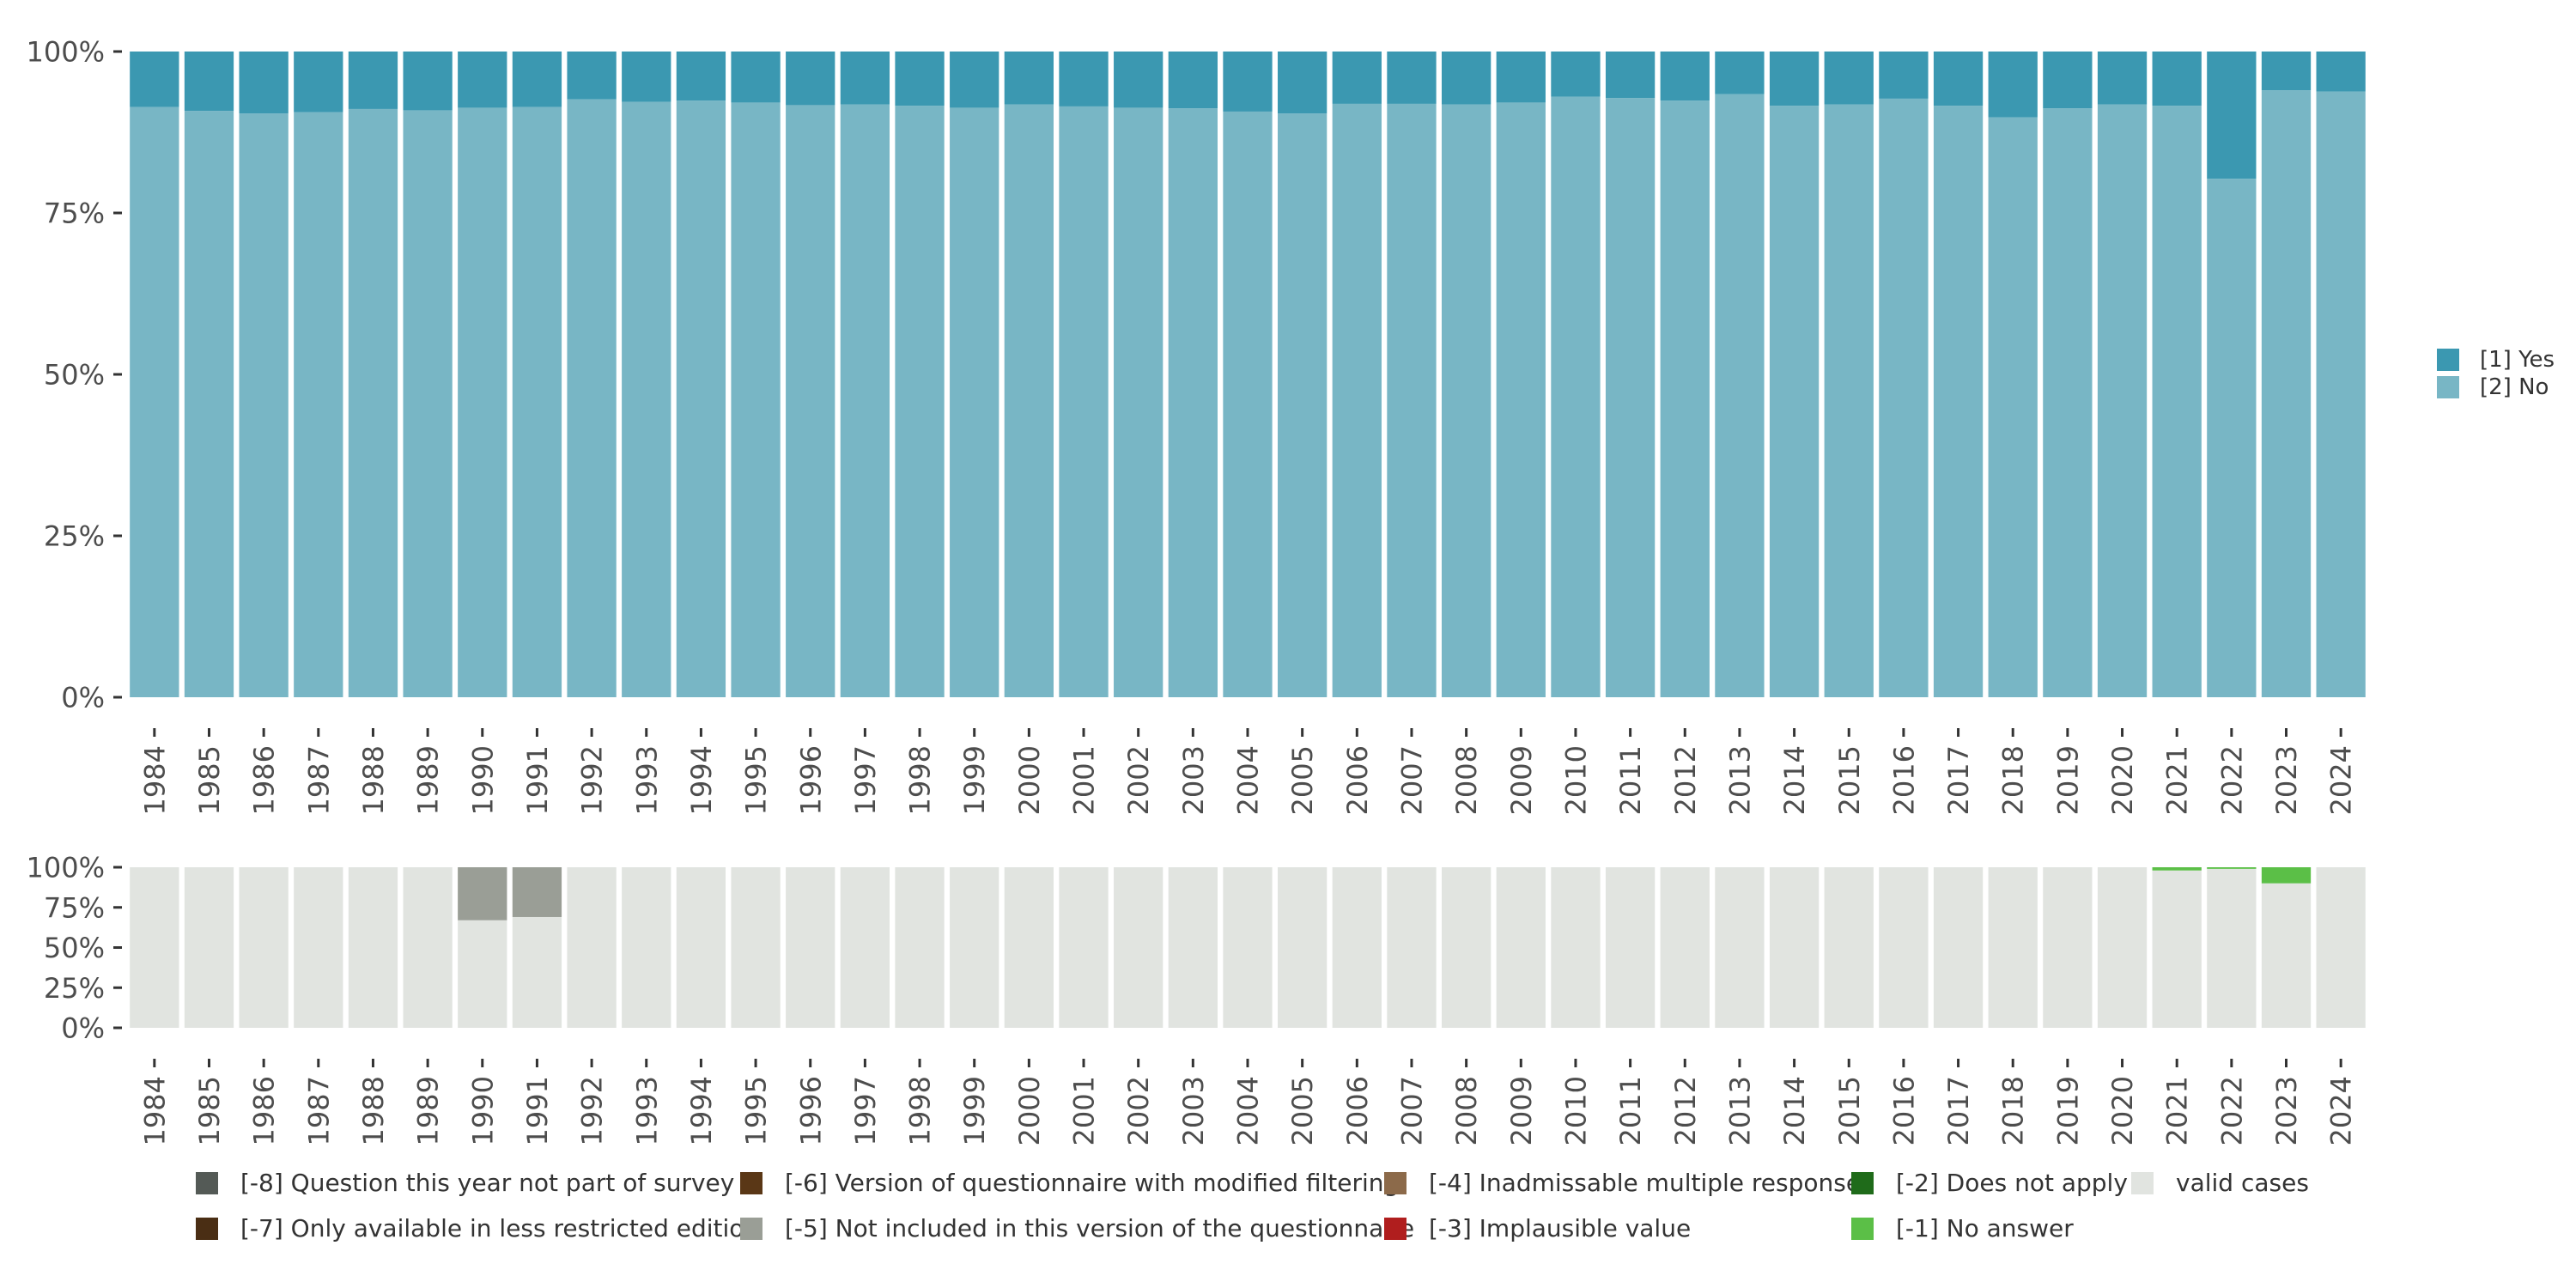  I want to click on bar-0-2016-s1, so click(1904, 75).